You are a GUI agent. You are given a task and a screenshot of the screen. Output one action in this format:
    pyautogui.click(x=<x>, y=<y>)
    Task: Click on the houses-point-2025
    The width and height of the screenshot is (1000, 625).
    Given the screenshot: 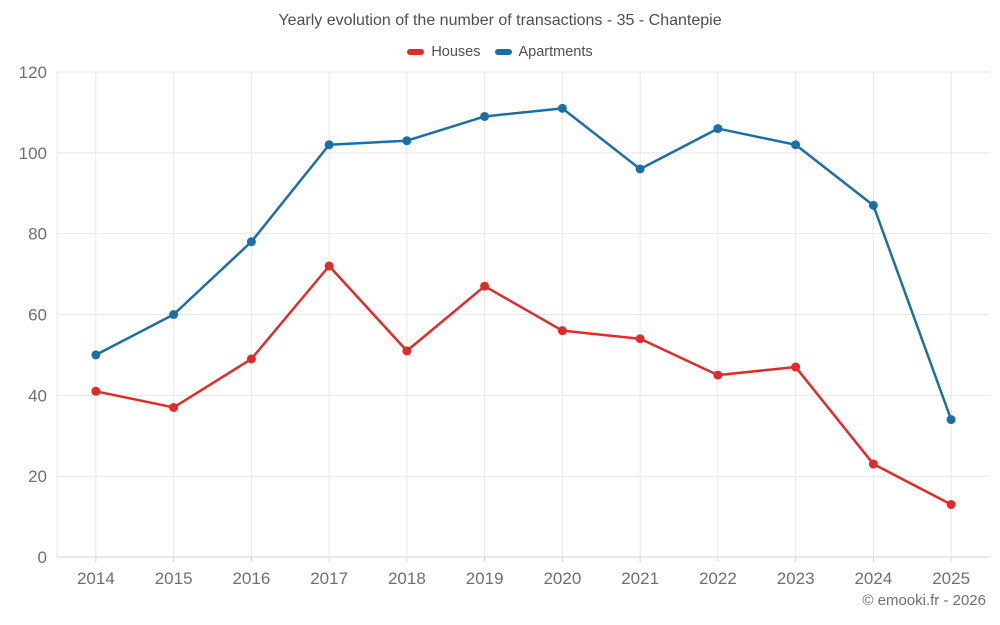 What is the action you would take?
    pyautogui.click(x=951, y=504)
    